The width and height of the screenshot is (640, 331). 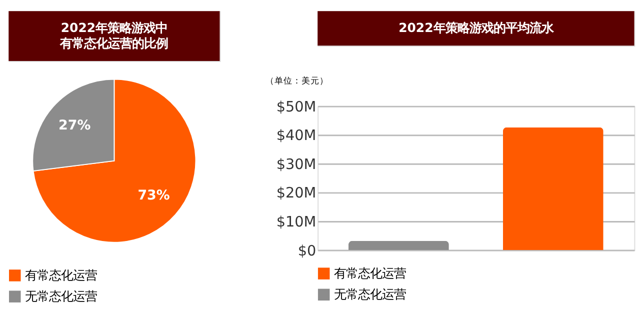 What do you see at coordinates (296, 222) in the screenshot?
I see `y-tick-label: $10M` at bounding box center [296, 222].